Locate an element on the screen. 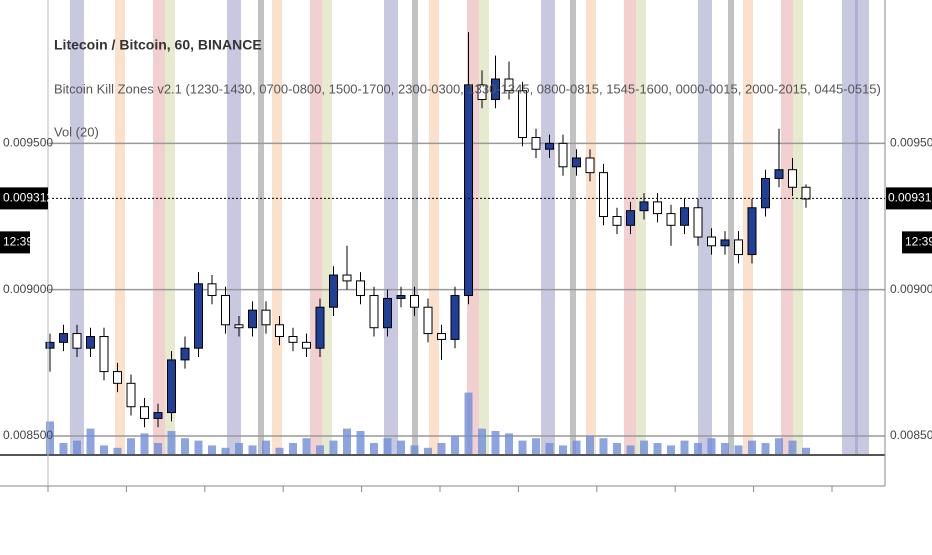 The height and width of the screenshot is (555, 932). chart-title: Litecoin / Bitcoin, 60, BINANCE is located at coordinates (158, 45).